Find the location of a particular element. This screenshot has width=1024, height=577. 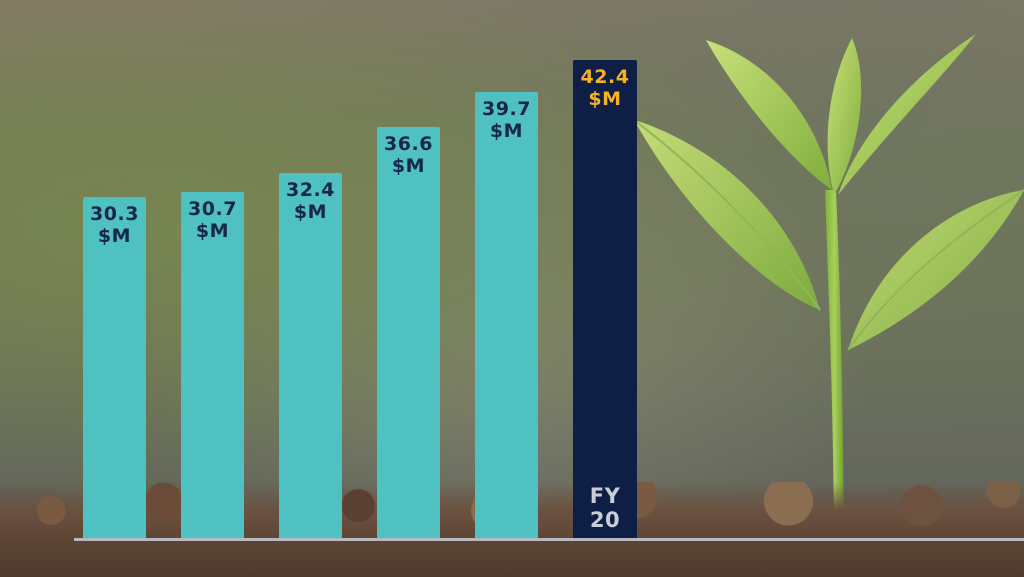

bar-6-highlight: 42.4 $M FY 20 is located at coordinates (605, 299).